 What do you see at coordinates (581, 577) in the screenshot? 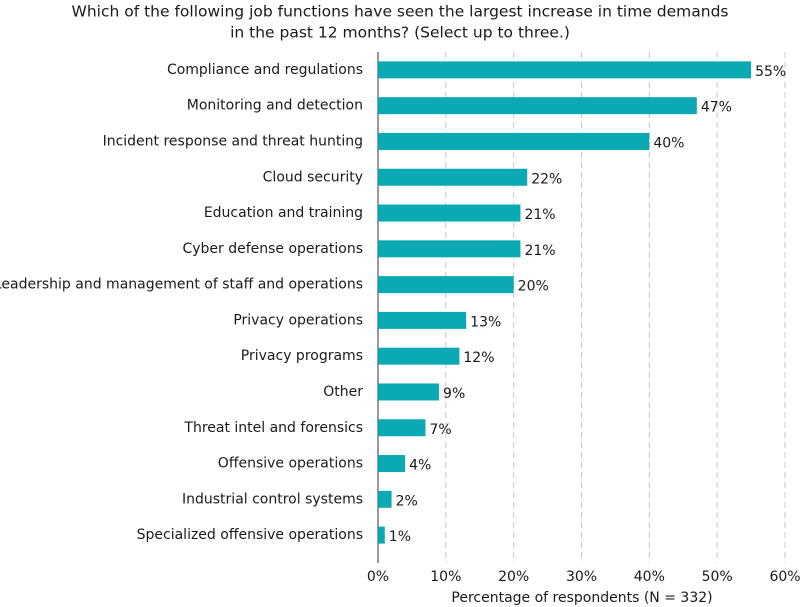
I see `x-tick-label: 30%` at bounding box center [581, 577].